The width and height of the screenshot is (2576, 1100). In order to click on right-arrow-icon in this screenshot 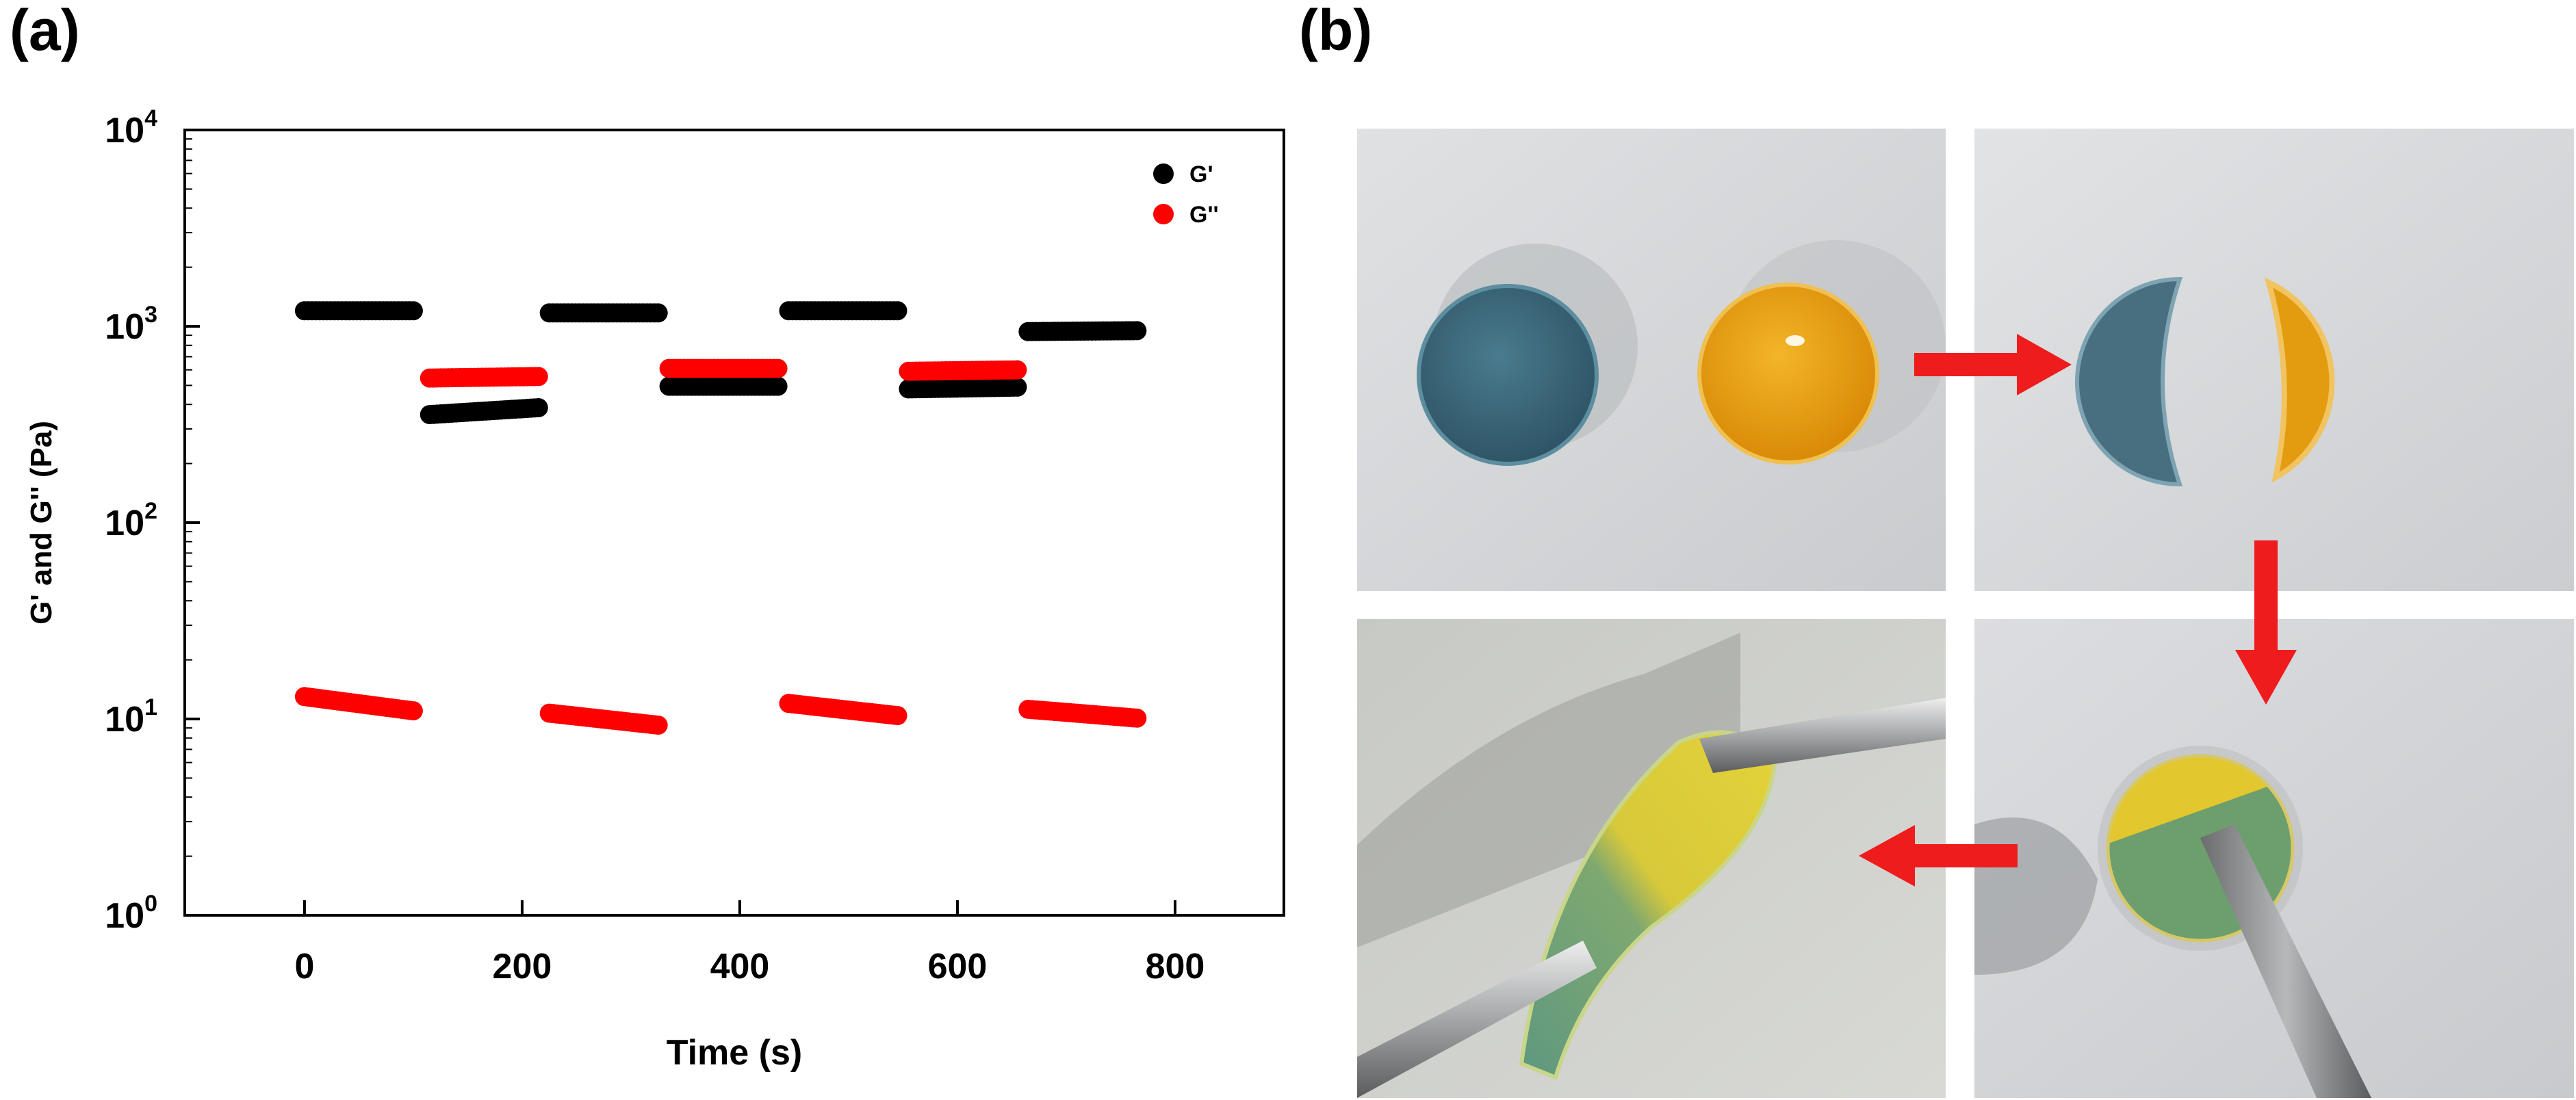, I will do `click(1993, 365)`.